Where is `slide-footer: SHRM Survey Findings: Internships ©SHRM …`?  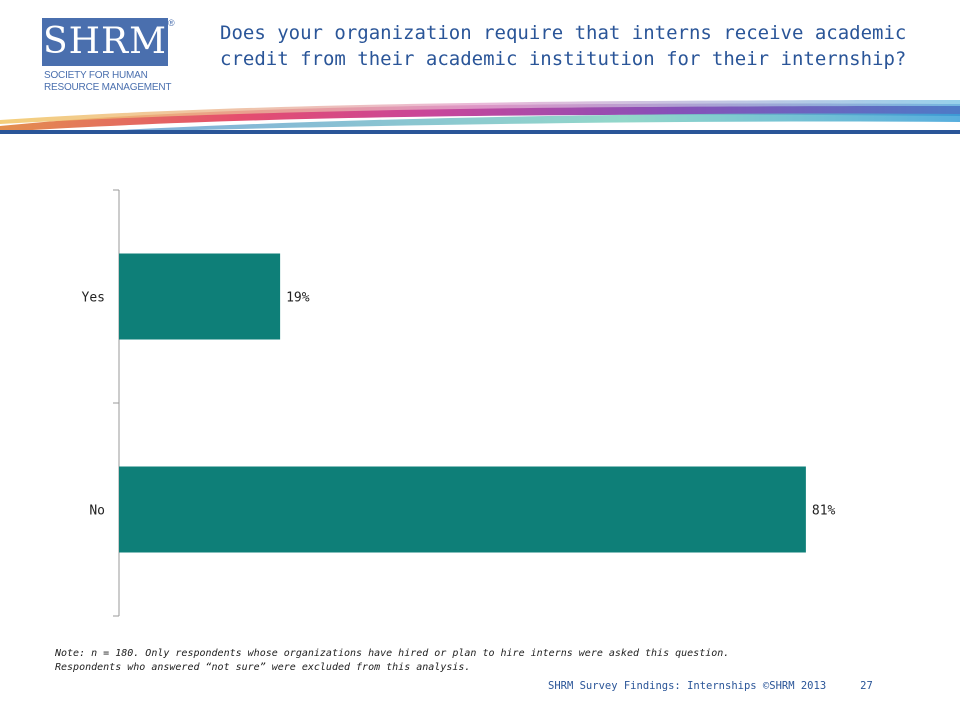 slide-footer: SHRM Survey Findings: Internships ©SHRM … is located at coordinates (728, 686).